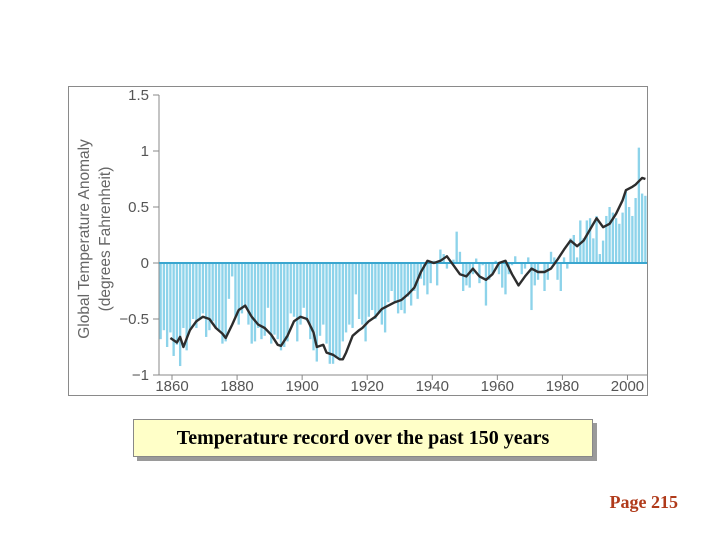  Describe the element at coordinates (643, 502) in the screenshot. I see `page-number: Page 215` at that location.